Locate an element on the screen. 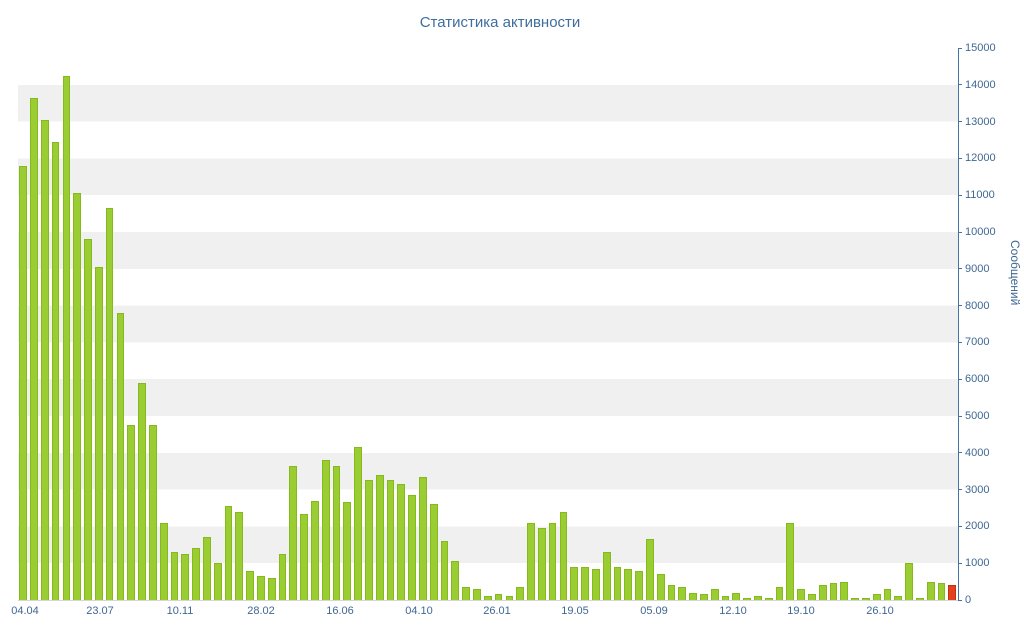  x-tick-label: 10.11 is located at coordinates (180, 611).